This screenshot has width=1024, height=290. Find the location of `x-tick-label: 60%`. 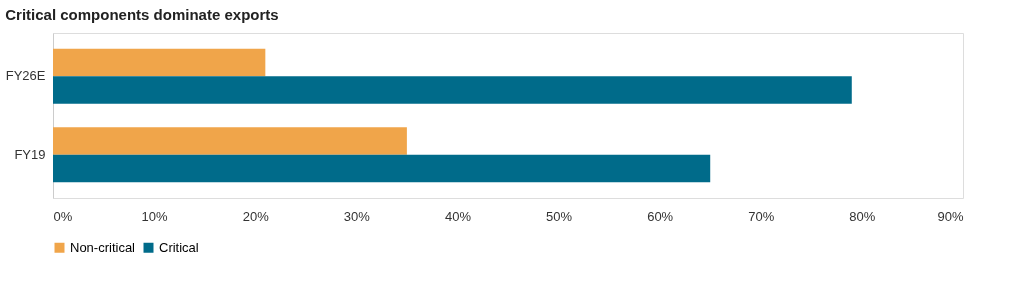

x-tick-label: 60% is located at coordinates (660, 216).